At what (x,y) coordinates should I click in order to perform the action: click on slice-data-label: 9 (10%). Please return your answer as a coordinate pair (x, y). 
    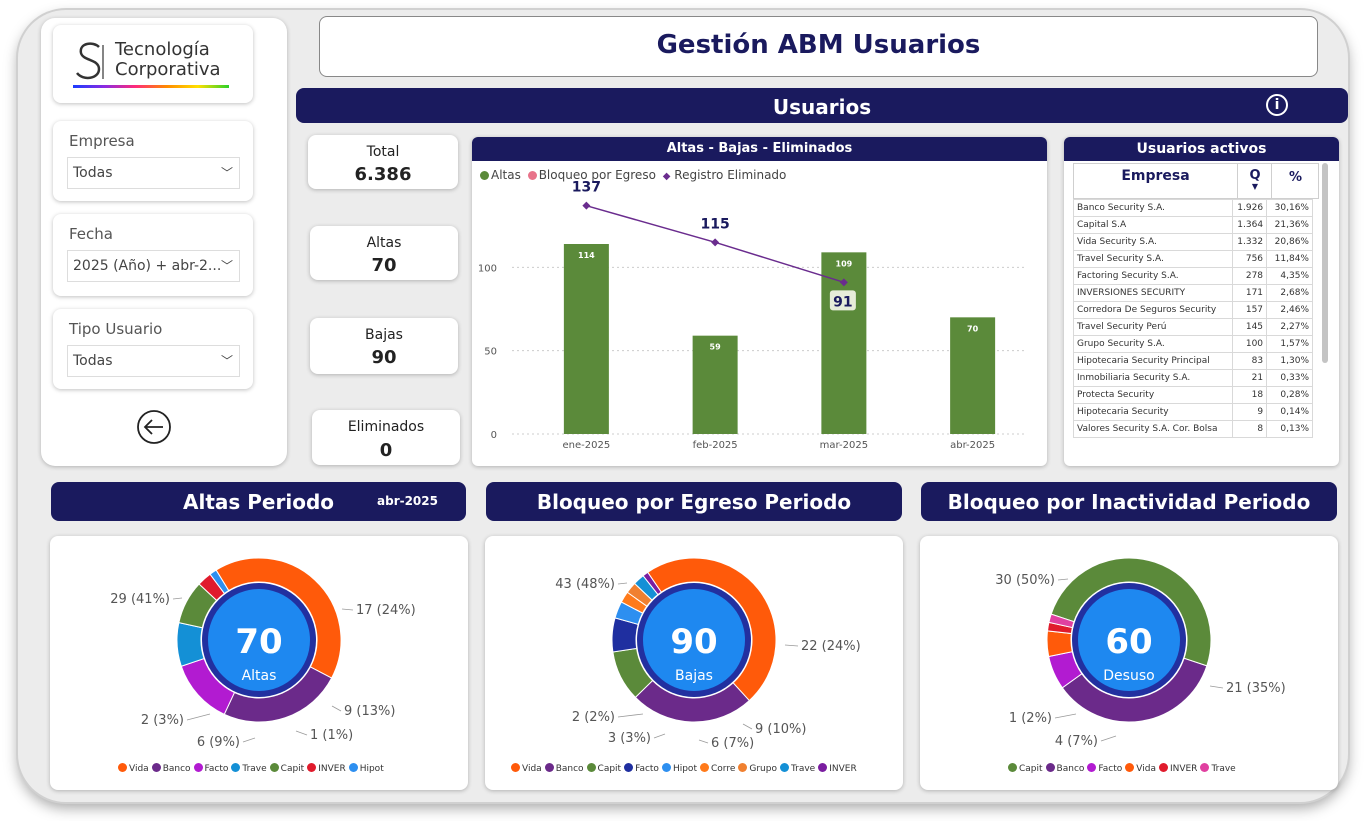
    Looking at the image, I should click on (780, 729).